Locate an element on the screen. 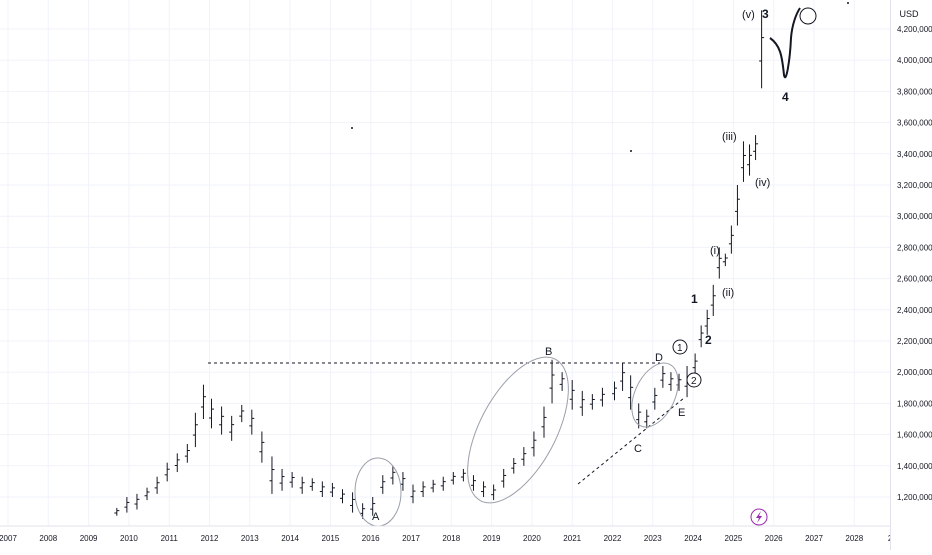 The height and width of the screenshot is (555, 932). x-tick-label: 2007 is located at coordinates (8, 538).